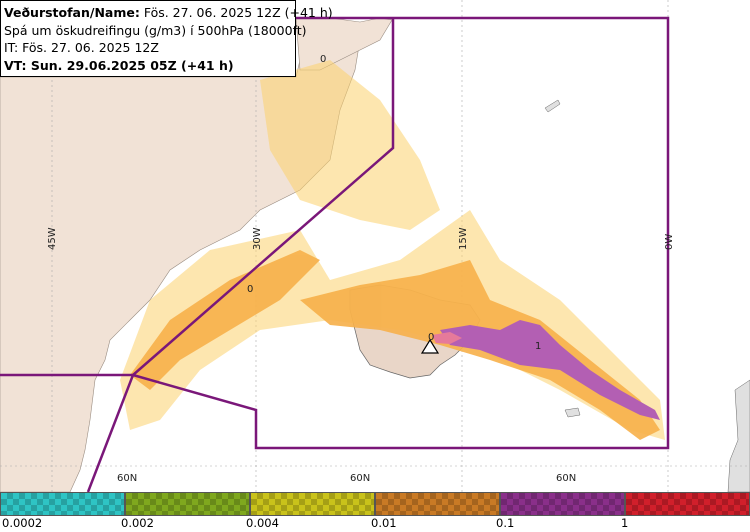 This screenshot has height=532, width=750. I want to click on lat-label-c: 60N, so click(566, 478).